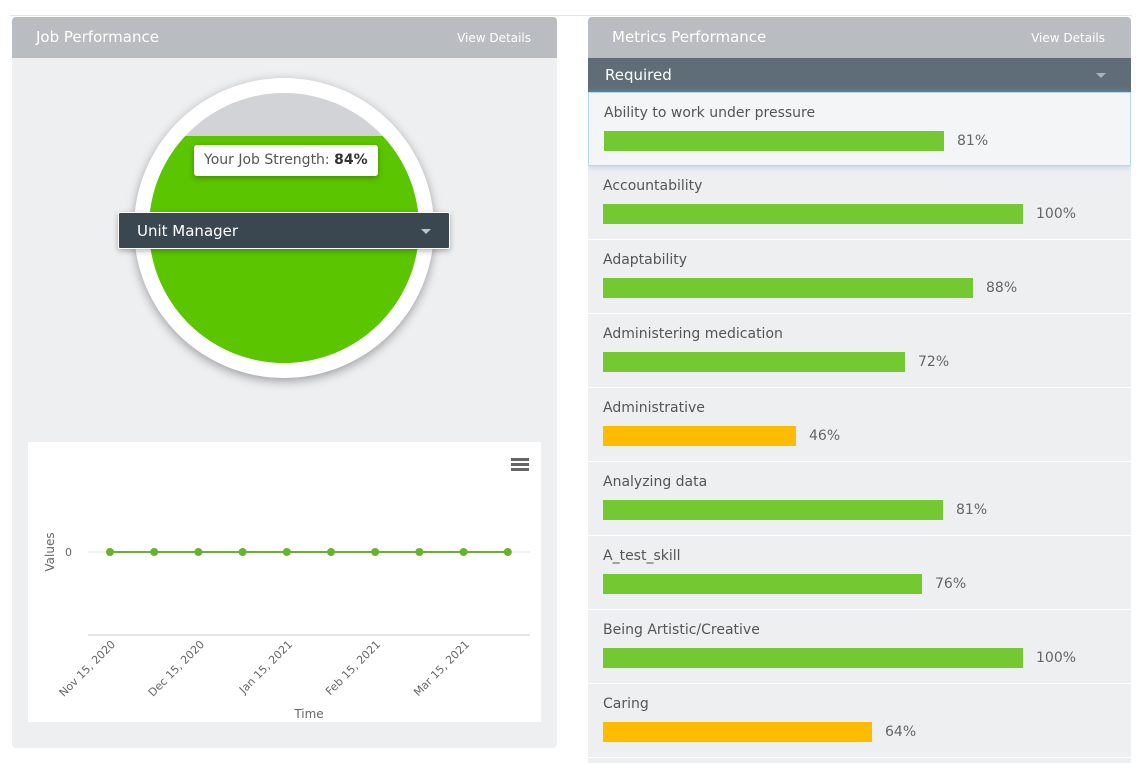 The image size is (1142, 763). Describe the element at coordinates (188, 231) in the screenshot. I see `role-dropdown-value: Unit Manager` at that location.